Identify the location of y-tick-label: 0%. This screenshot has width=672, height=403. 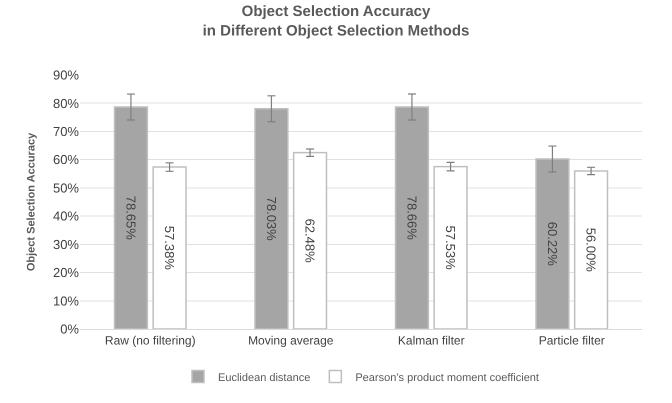
(70, 329).